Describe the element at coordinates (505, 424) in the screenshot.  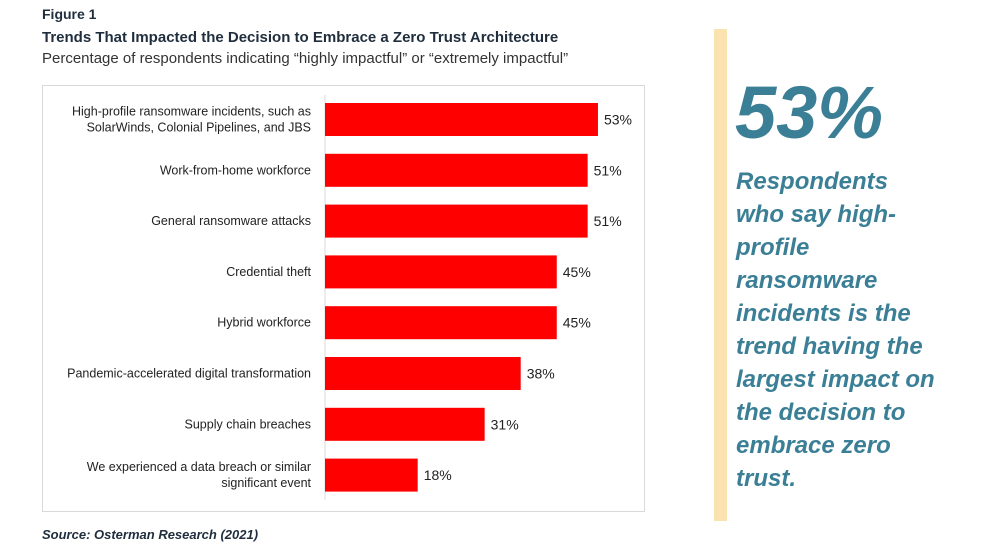
I see `data-label: 31%` at that location.